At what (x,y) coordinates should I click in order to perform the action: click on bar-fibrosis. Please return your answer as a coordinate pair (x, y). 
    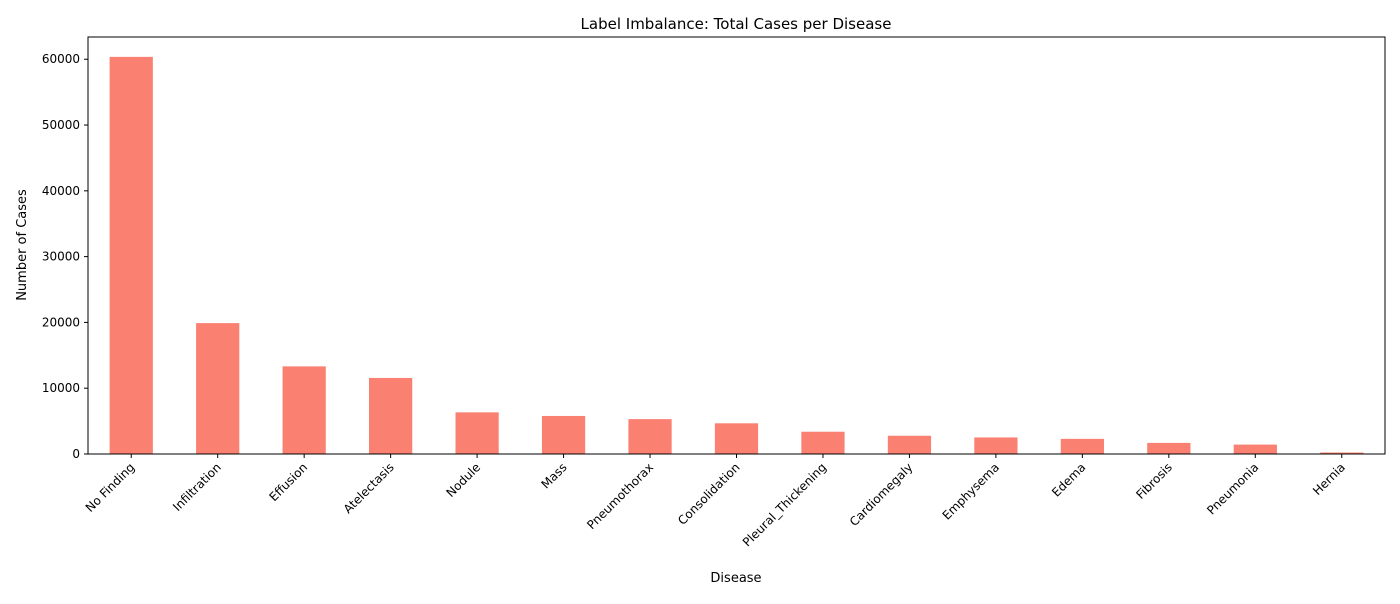
    Looking at the image, I should click on (1169, 448).